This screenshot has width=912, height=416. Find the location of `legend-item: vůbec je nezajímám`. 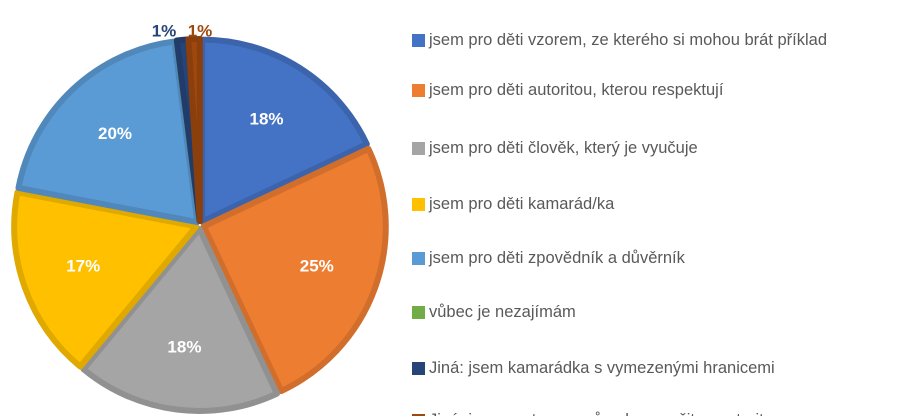

legend-item: vůbec je nezajímám is located at coordinates (660, 312).